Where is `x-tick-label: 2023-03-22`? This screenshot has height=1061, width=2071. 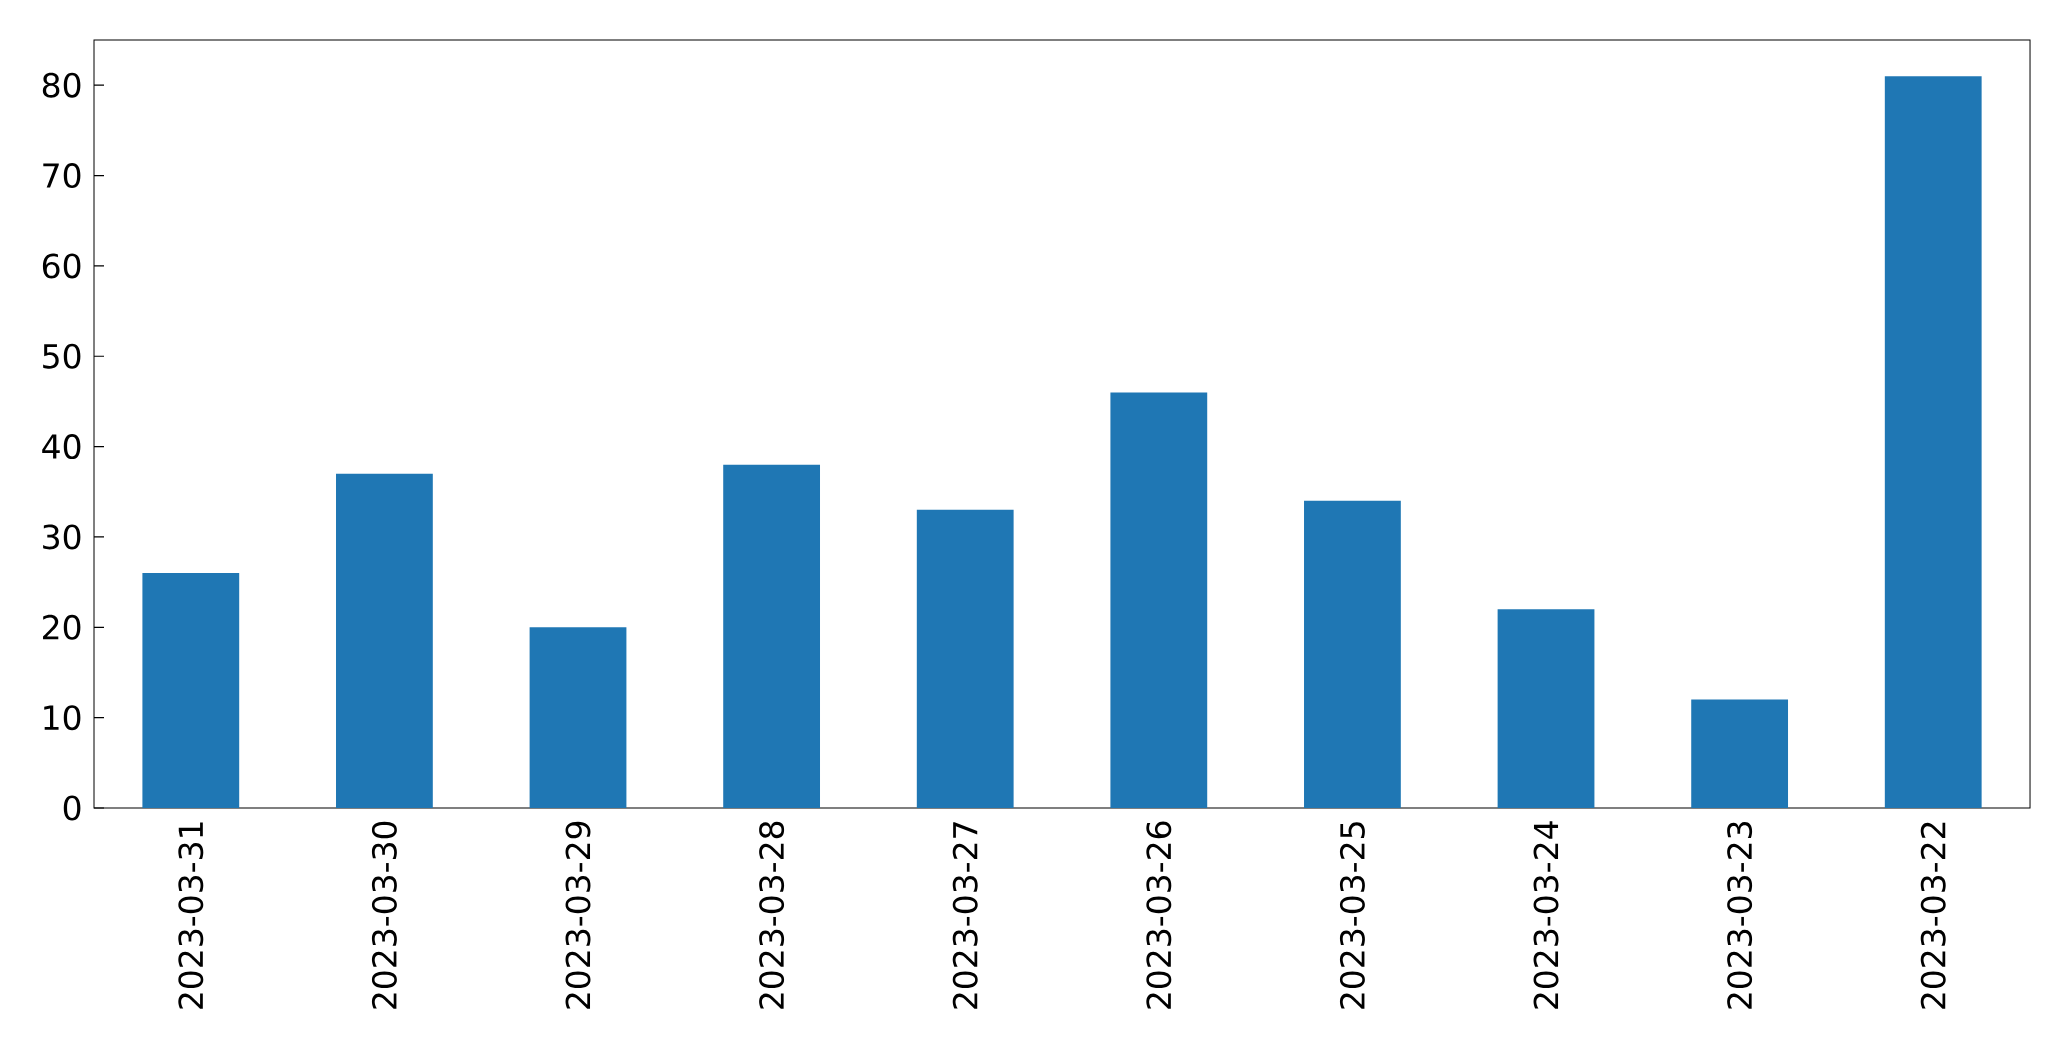
x-tick-label: 2023-03-22 is located at coordinates (1933, 915).